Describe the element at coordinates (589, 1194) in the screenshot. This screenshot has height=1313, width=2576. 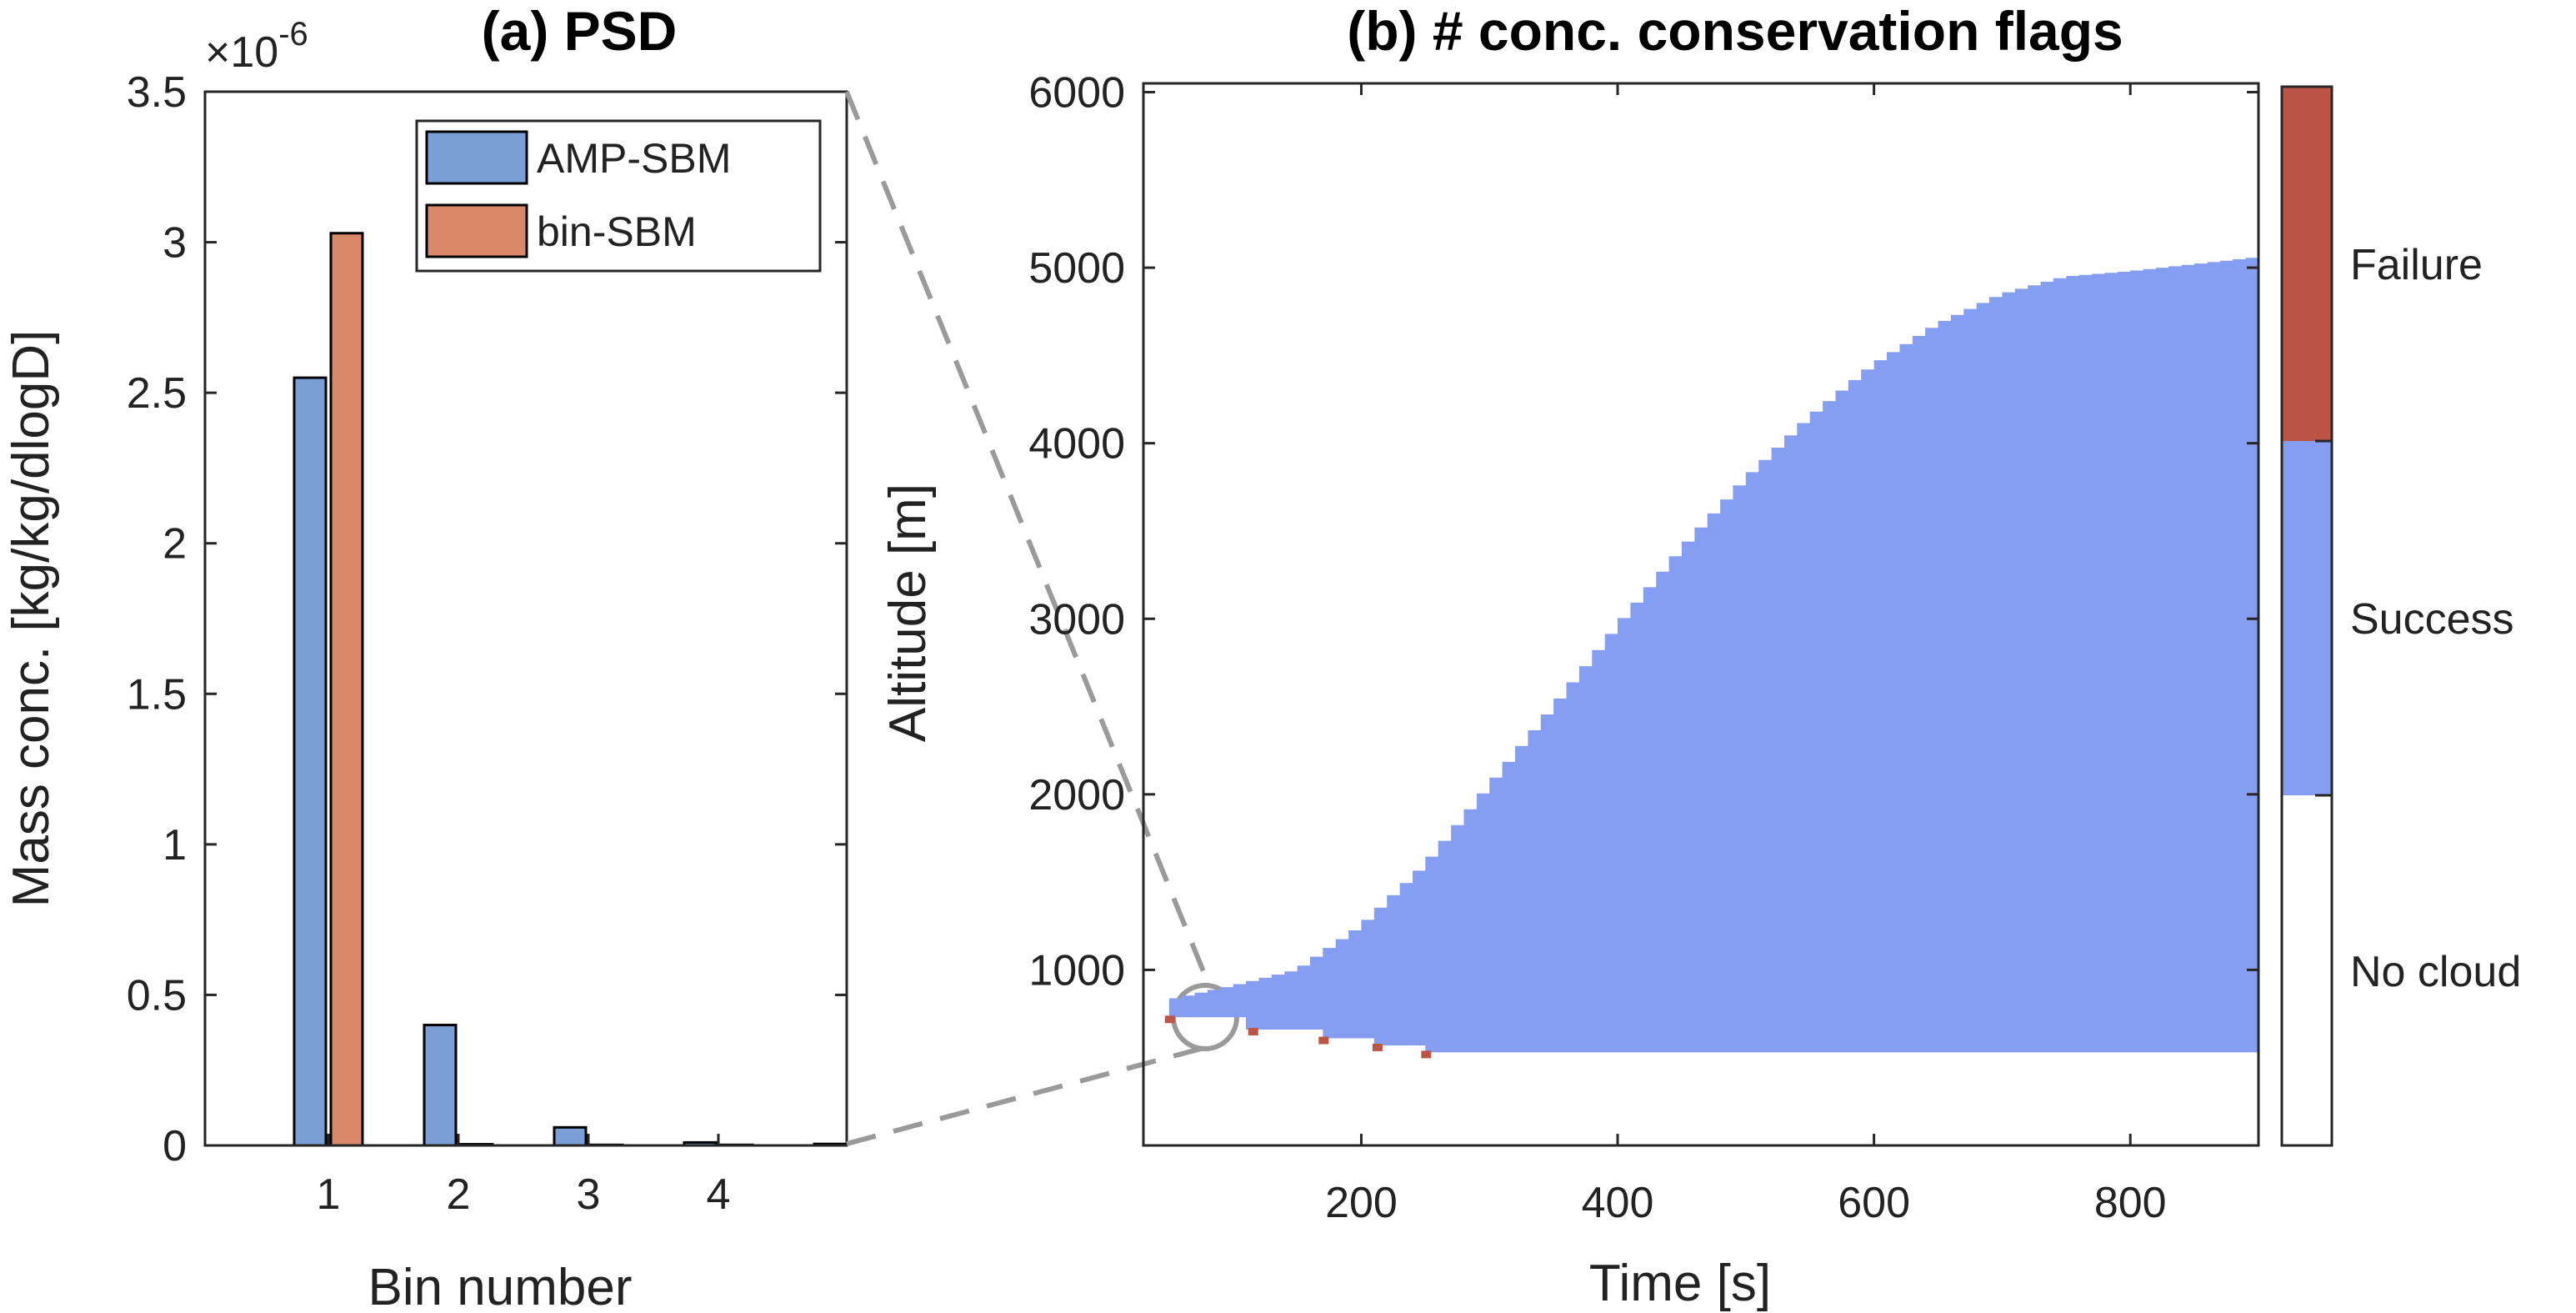
I see `x-tick-label: 3` at that location.